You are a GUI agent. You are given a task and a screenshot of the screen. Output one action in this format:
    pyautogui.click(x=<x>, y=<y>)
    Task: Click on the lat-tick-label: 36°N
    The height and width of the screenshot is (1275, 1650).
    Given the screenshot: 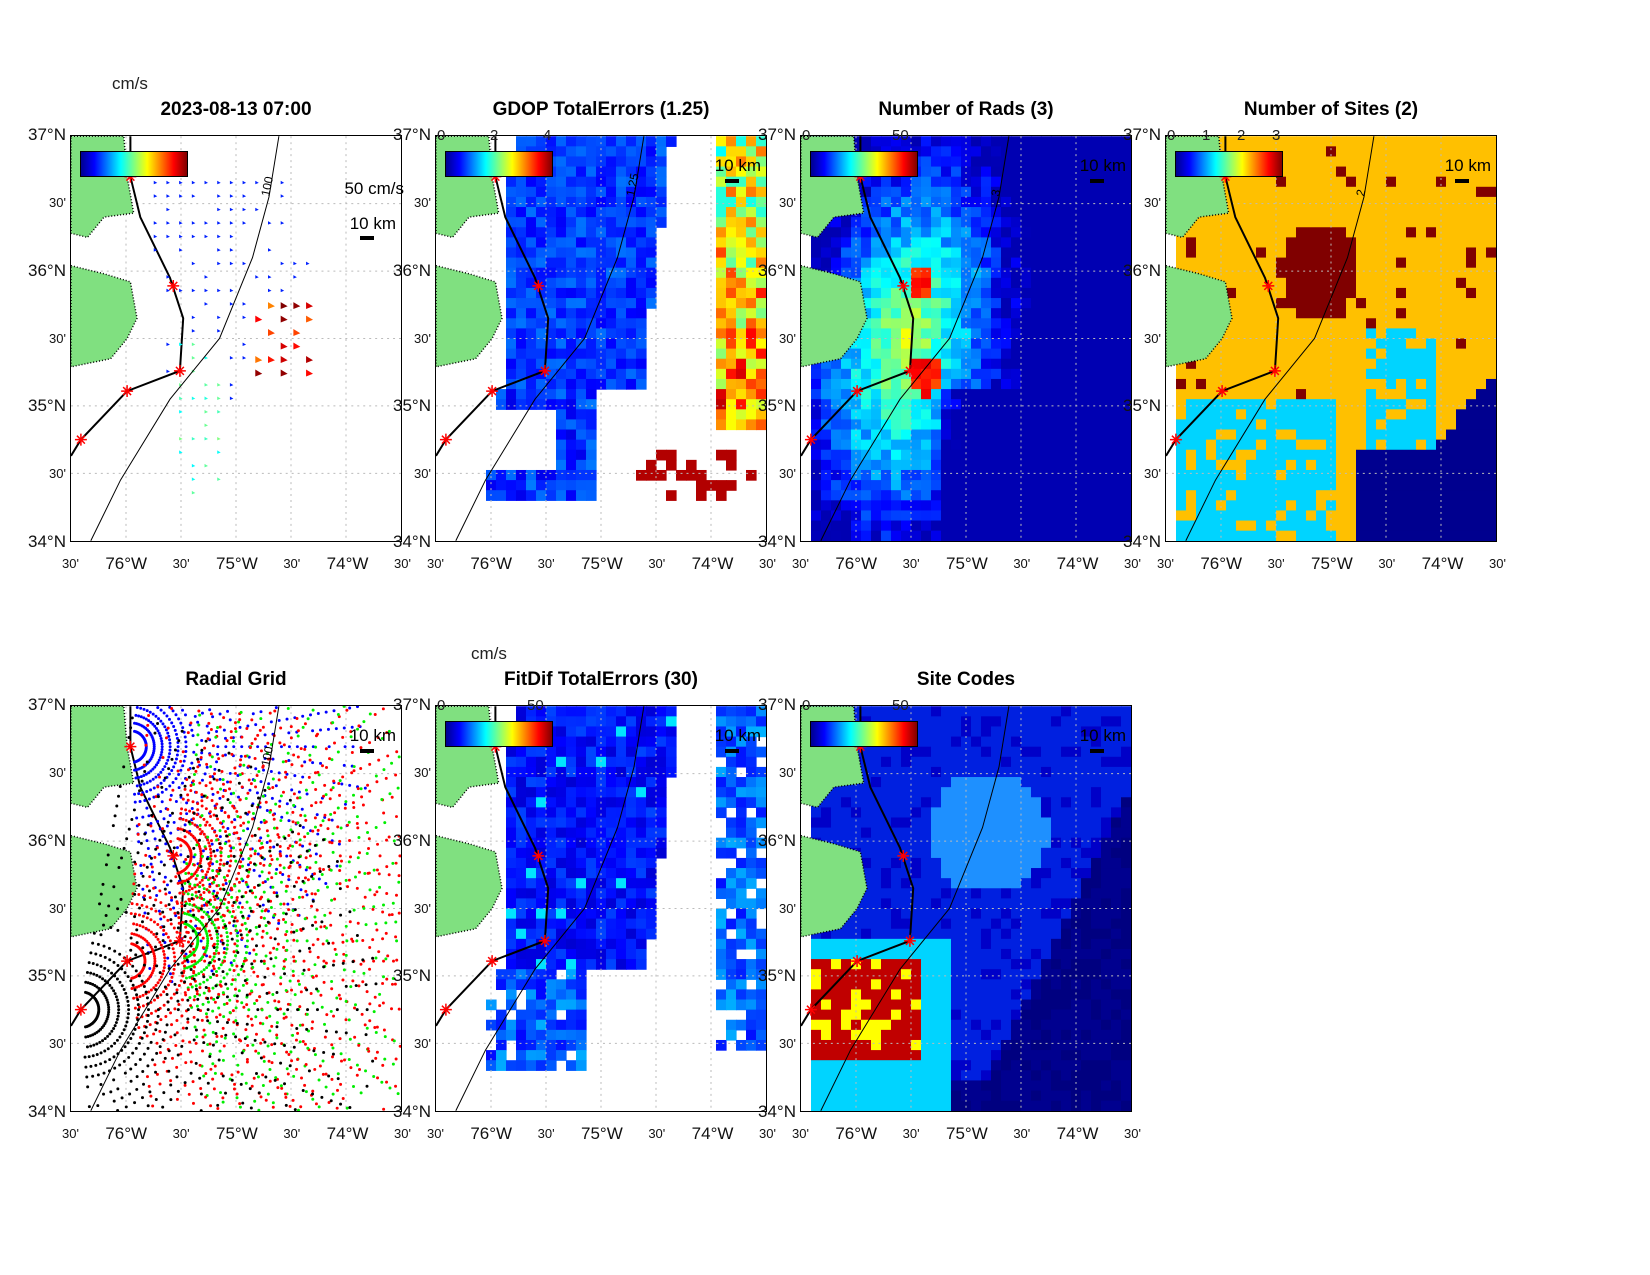 What is the action you would take?
    pyautogui.click(x=1142, y=270)
    